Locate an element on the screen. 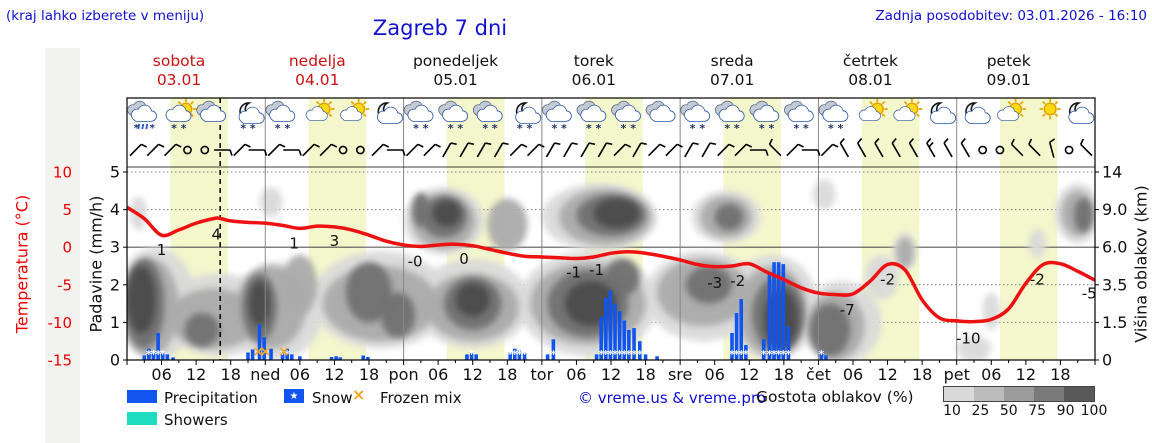 The image size is (1152, 443). rain-snow-cloud-icon: * * is located at coordinates (142, 117).